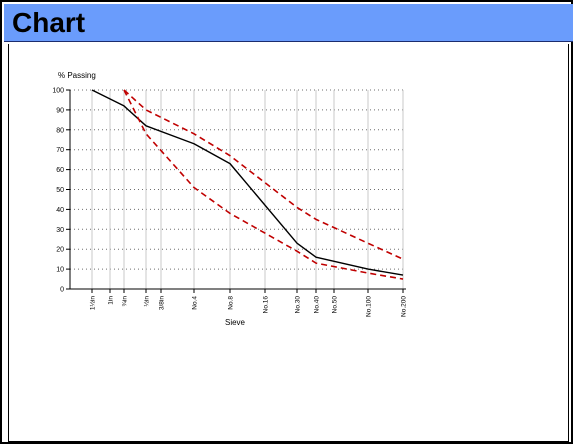 This screenshot has height=444, width=573. What do you see at coordinates (62, 290) in the screenshot?
I see `y-tick-label: 0` at bounding box center [62, 290].